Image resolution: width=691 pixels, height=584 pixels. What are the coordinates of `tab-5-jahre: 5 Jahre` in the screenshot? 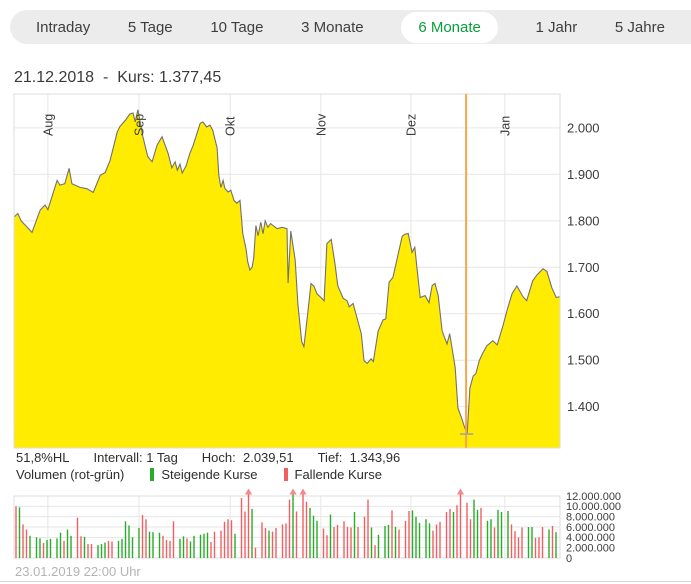 It's located at (639, 27).